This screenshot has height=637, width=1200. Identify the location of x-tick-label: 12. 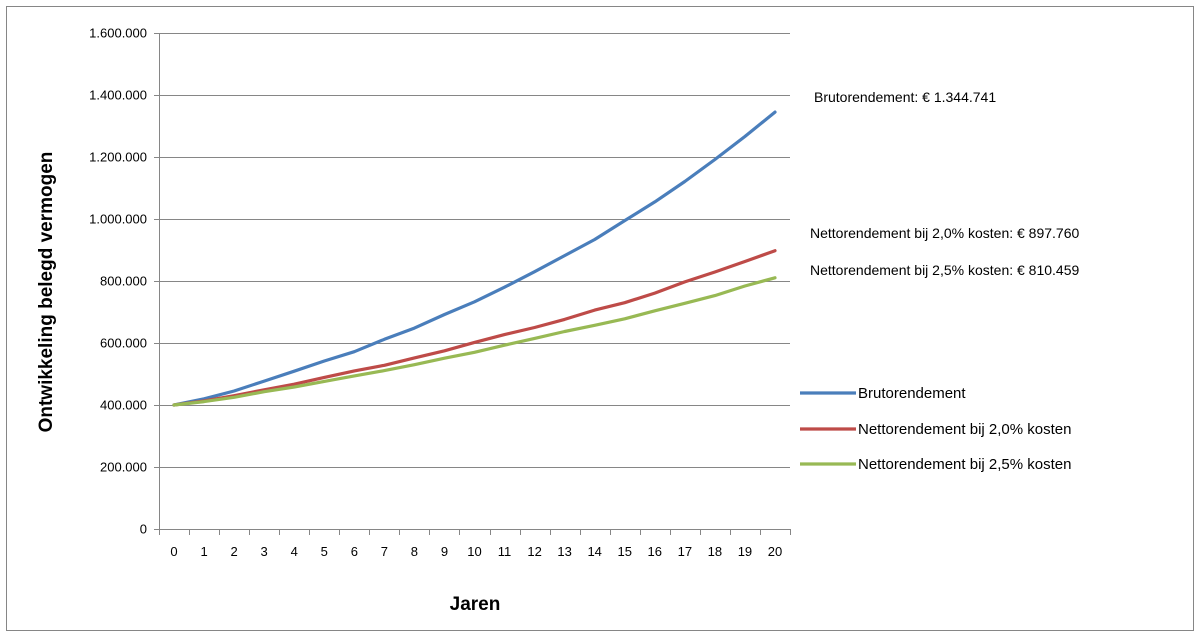
(534, 551).